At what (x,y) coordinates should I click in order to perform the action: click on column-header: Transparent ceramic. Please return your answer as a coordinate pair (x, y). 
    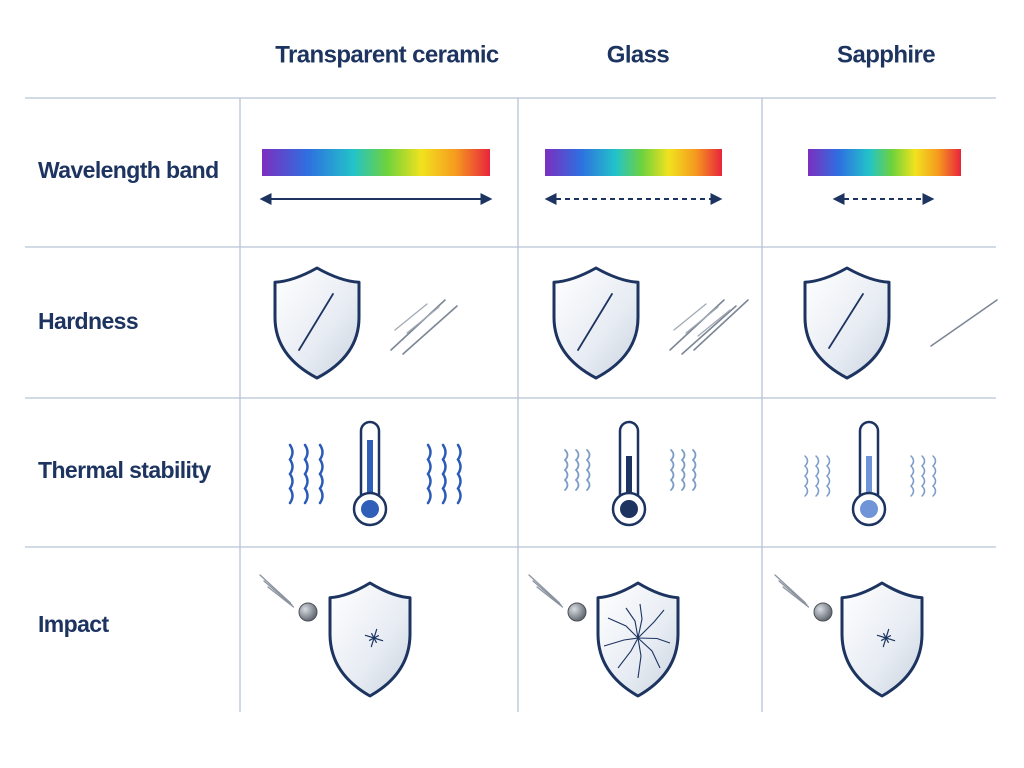
    Looking at the image, I should click on (387, 54).